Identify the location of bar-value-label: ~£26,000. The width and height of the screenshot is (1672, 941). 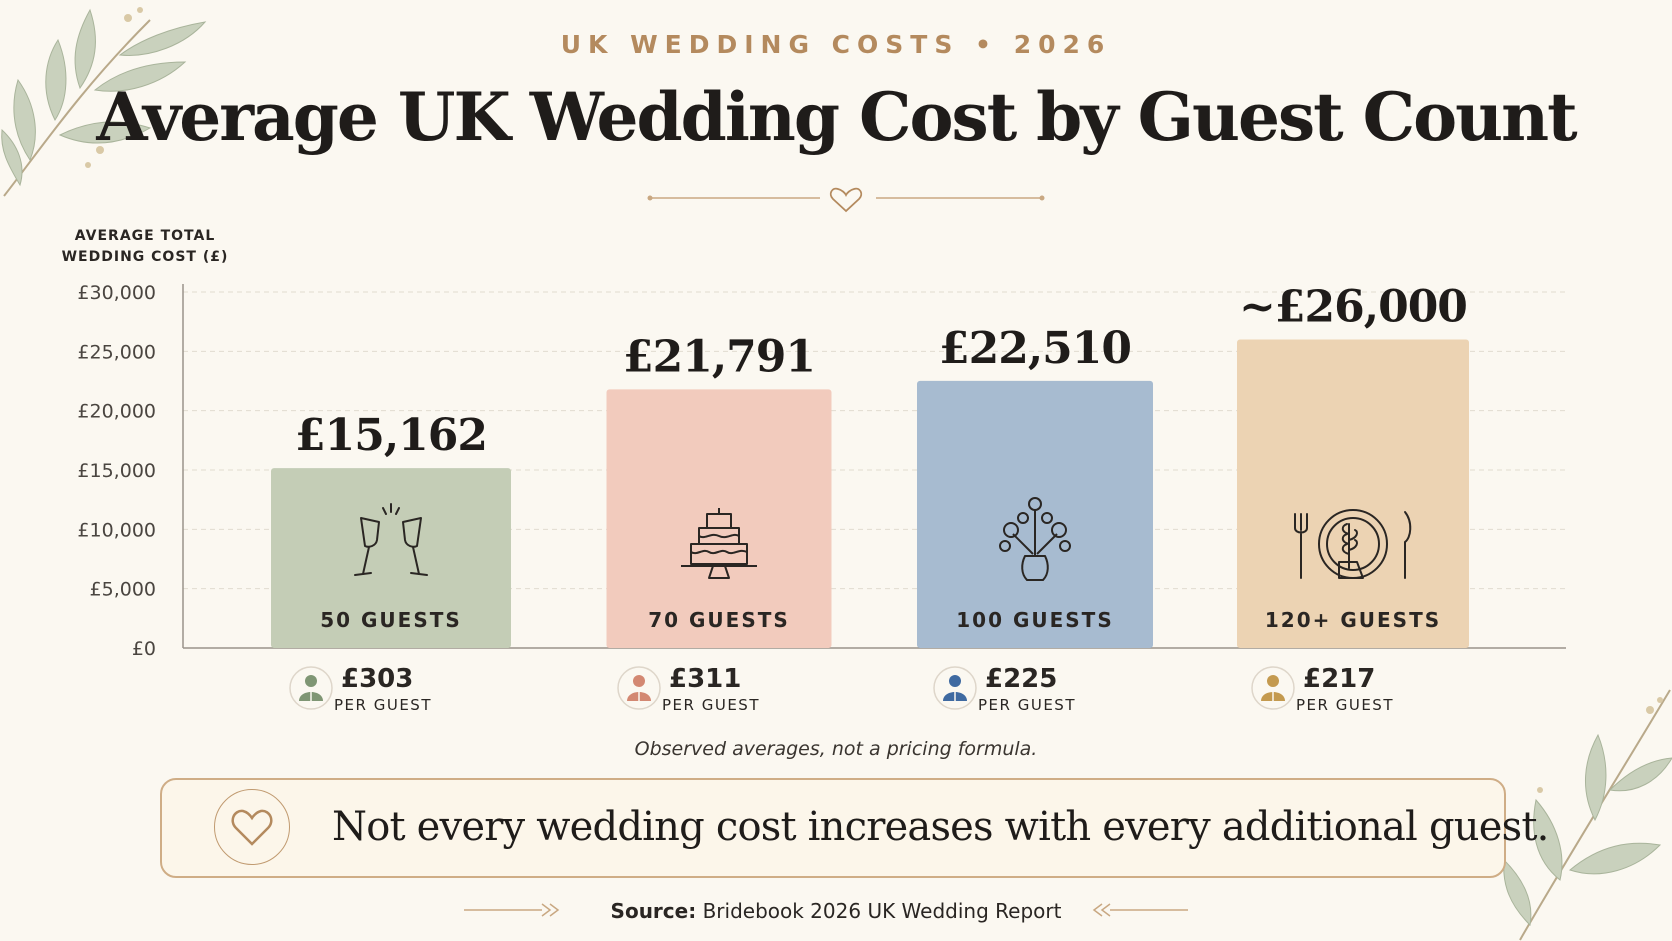
(1353, 306).